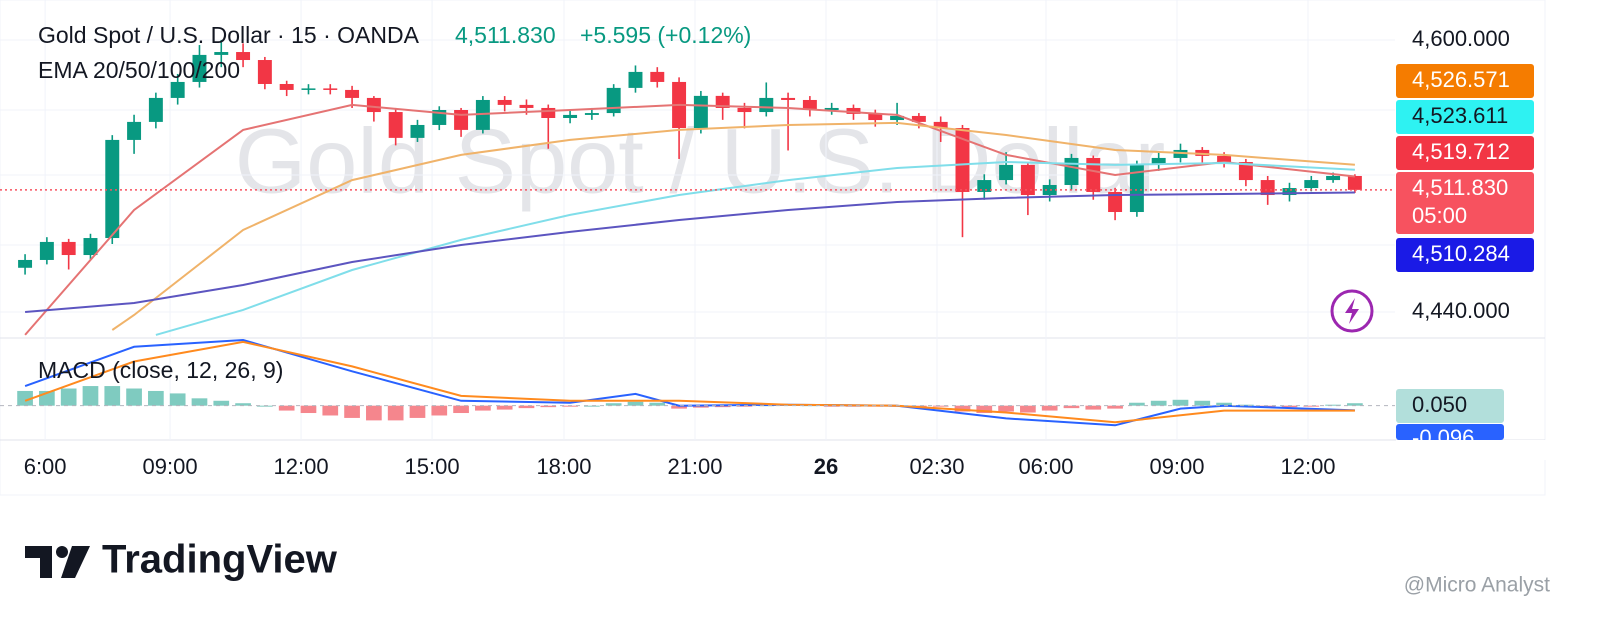 This screenshot has width=1600, height=637. Describe the element at coordinates (1460, 115) in the screenshot. I see `price-label: 4,523.611` at that location.